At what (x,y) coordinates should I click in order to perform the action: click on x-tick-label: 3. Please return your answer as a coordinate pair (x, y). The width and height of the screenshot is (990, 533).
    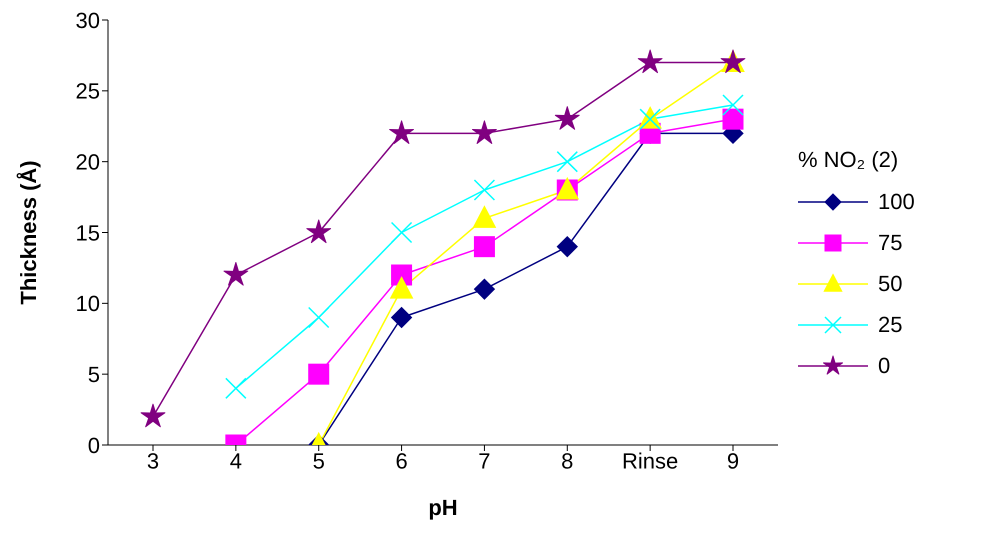
    Looking at the image, I should click on (153, 461).